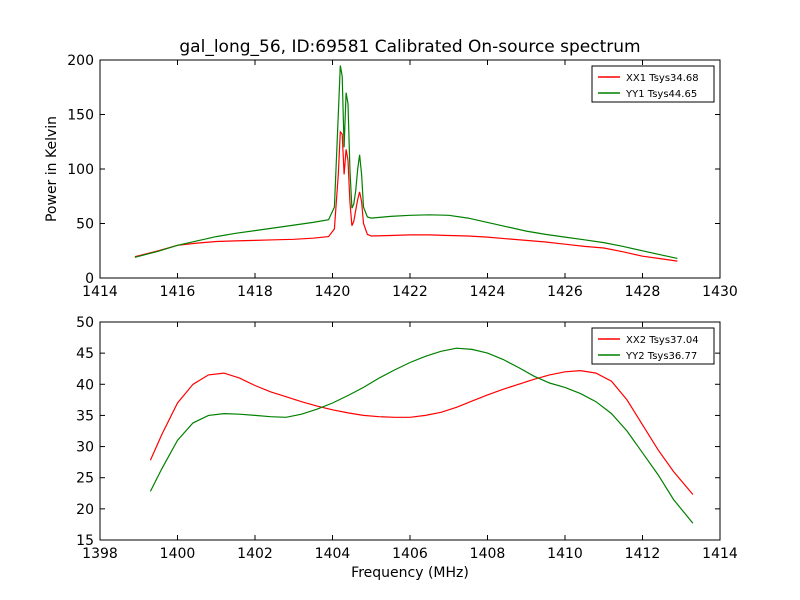 This screenshot has width=800, height=600. Describe the element at coordinates (52, 169) in the screenshot. I see `y-axis-label-top: Power in Kelvin` at that location.